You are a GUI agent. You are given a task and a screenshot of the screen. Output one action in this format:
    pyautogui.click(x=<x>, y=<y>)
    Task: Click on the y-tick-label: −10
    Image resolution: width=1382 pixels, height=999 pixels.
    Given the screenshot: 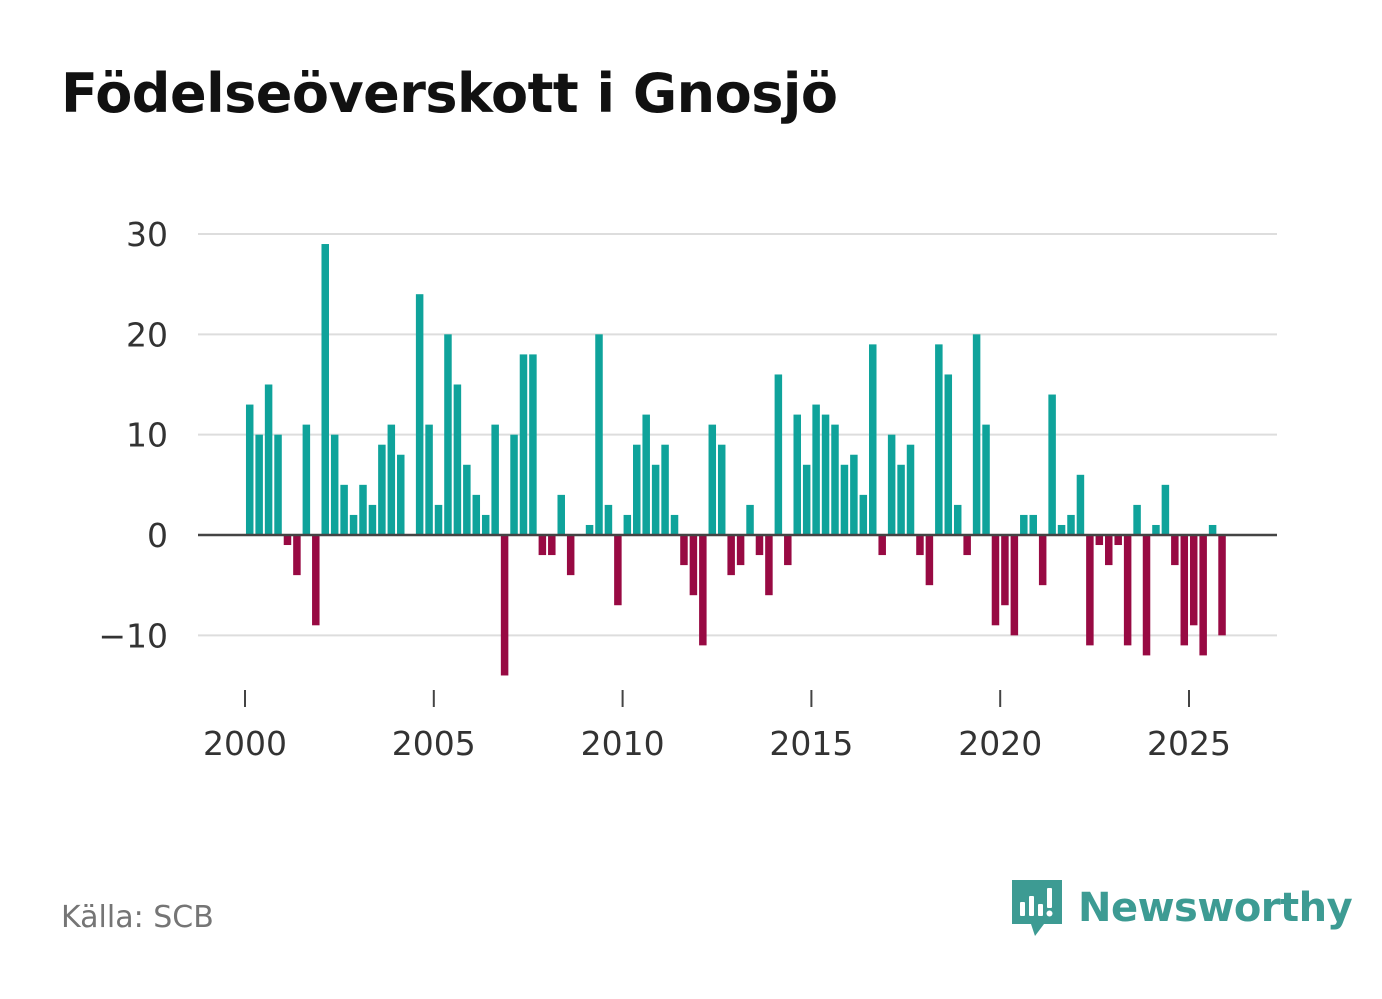 What is the action you would take?
    pyautogui.click(x=133, y=635)
    